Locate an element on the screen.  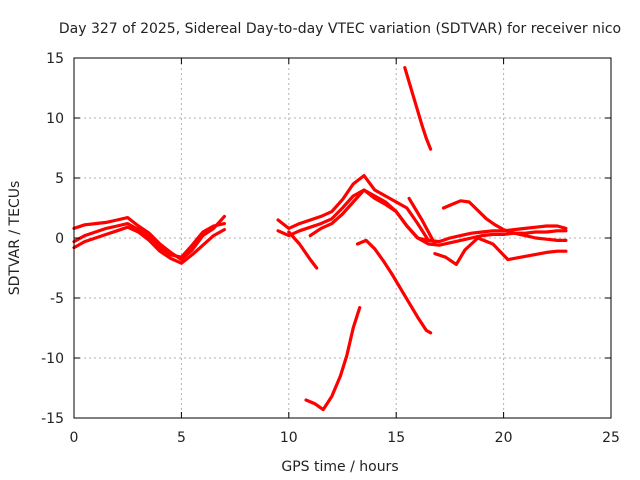
y-tick-label: -10 is located at coordinates (52, 359).